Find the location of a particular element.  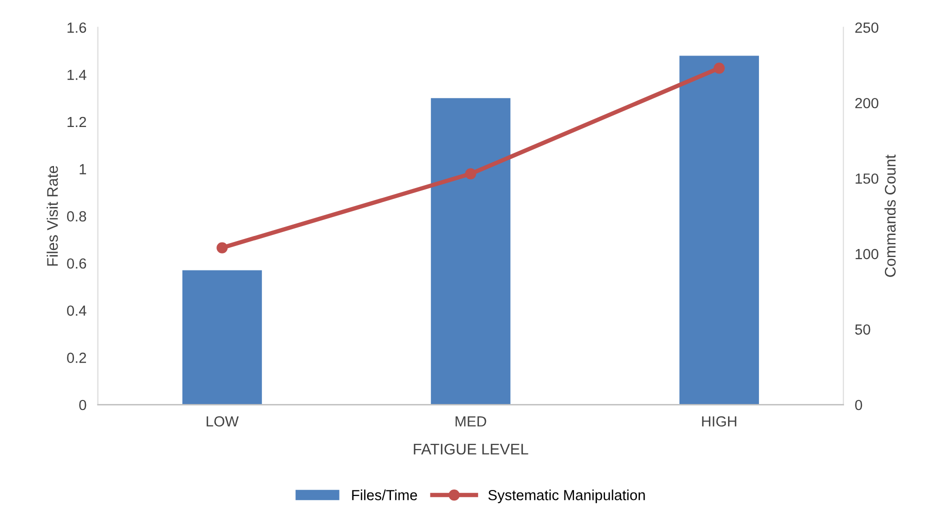

x-tick-label: MED is located at coordinates (471, 421).